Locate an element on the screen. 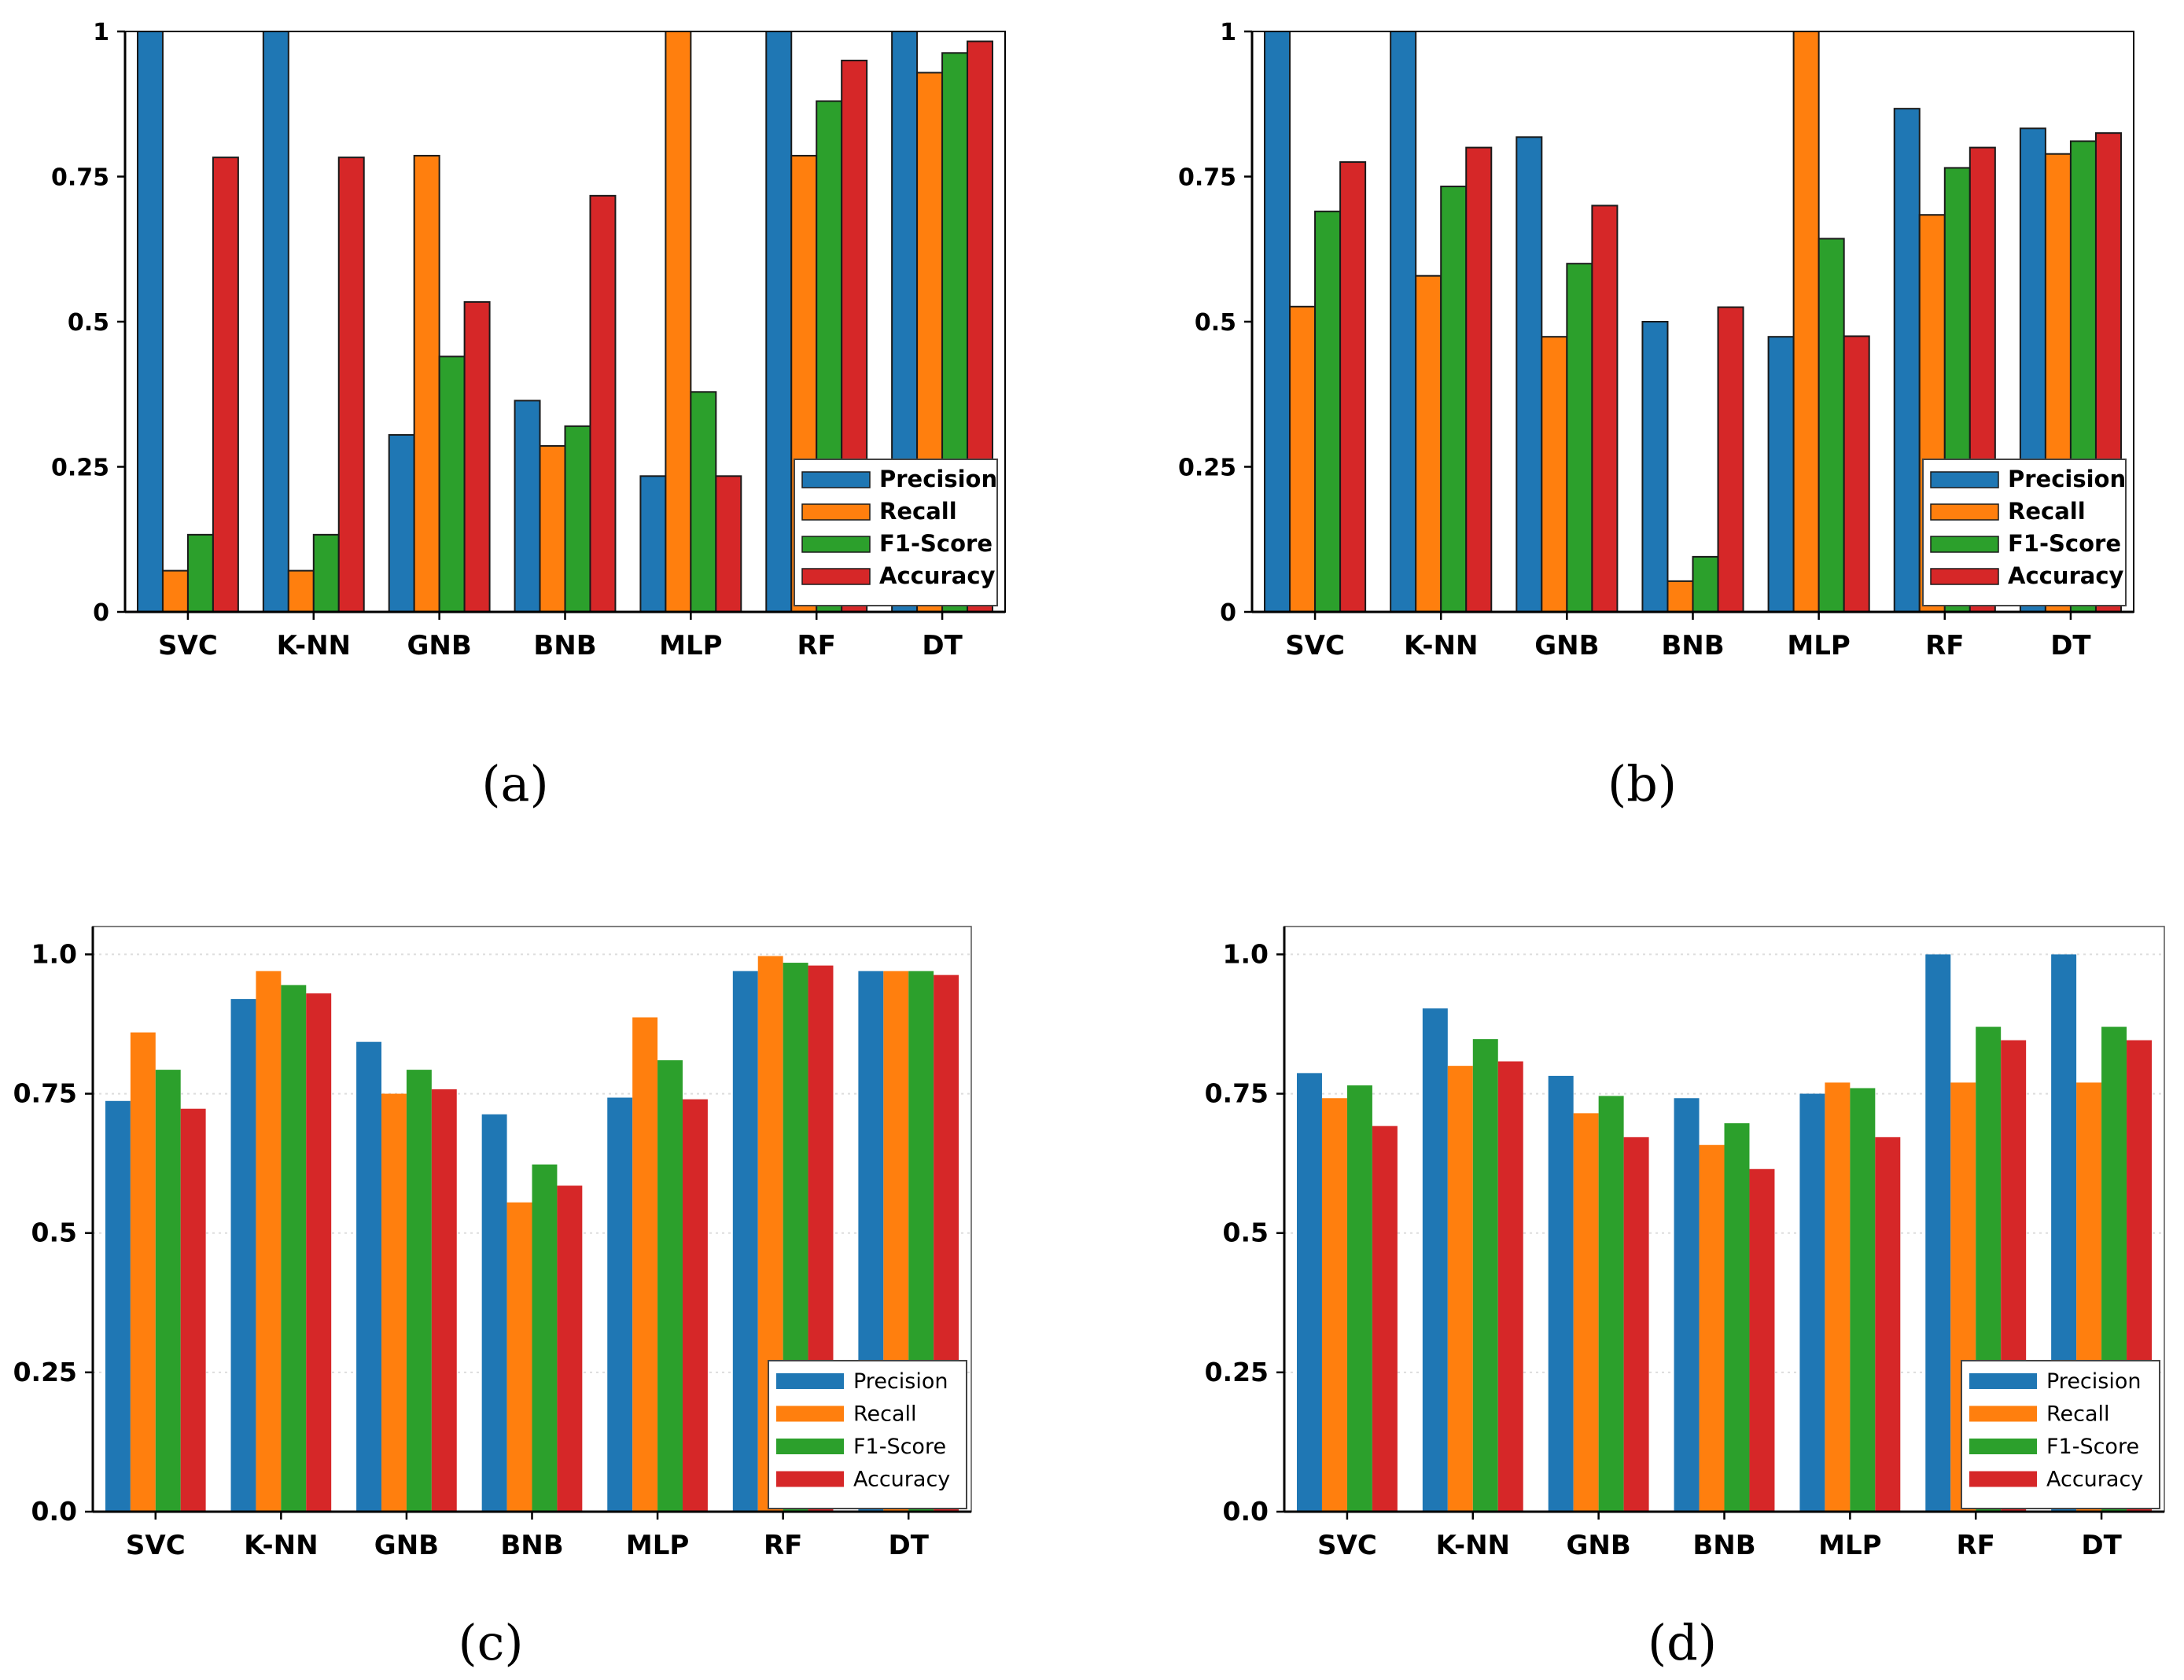 Image resolution: width=2184 pixels, height=1680 pixels. panel-caption: (a) is located at coordinates (514, 783).